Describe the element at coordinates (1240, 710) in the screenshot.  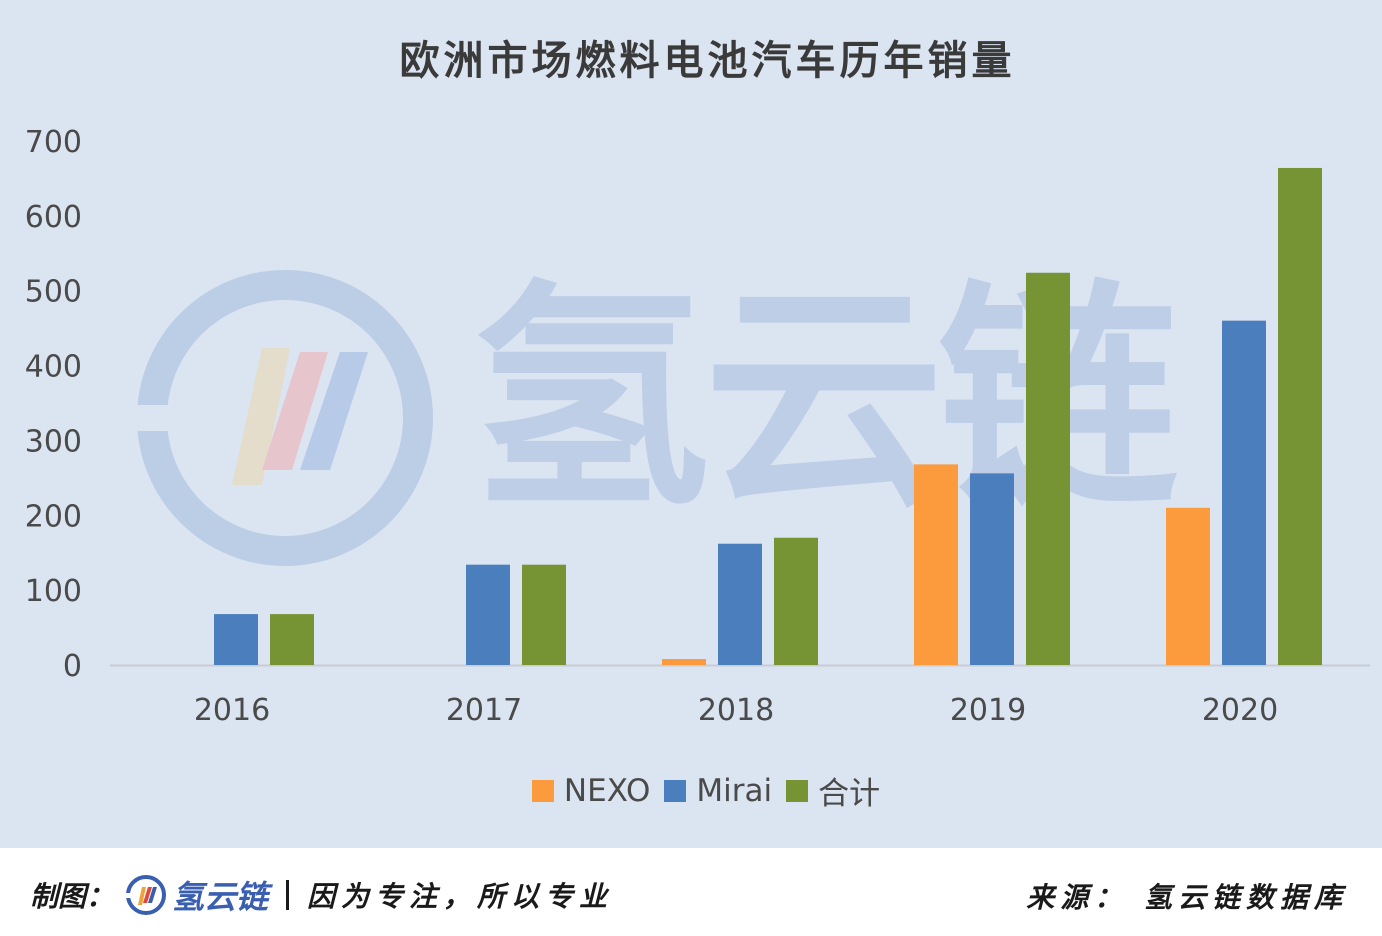
I see `x-tick-label: 2020` at that location.